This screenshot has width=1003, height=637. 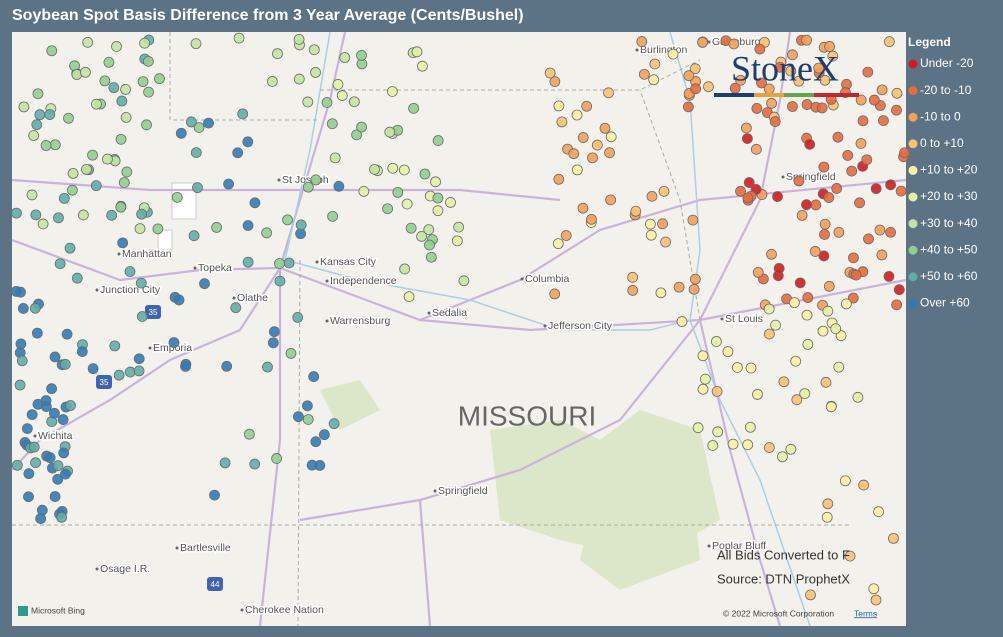 I want to click on place-label: Osage I.R., so click(x=125, y=569).